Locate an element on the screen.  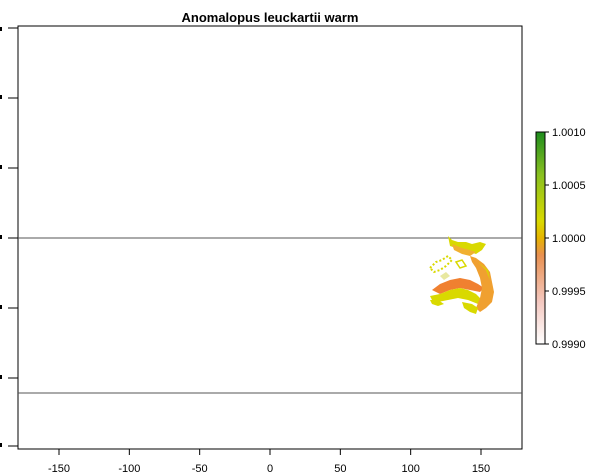
legend-label: 1.0010 is located at coordinates (569, 133).